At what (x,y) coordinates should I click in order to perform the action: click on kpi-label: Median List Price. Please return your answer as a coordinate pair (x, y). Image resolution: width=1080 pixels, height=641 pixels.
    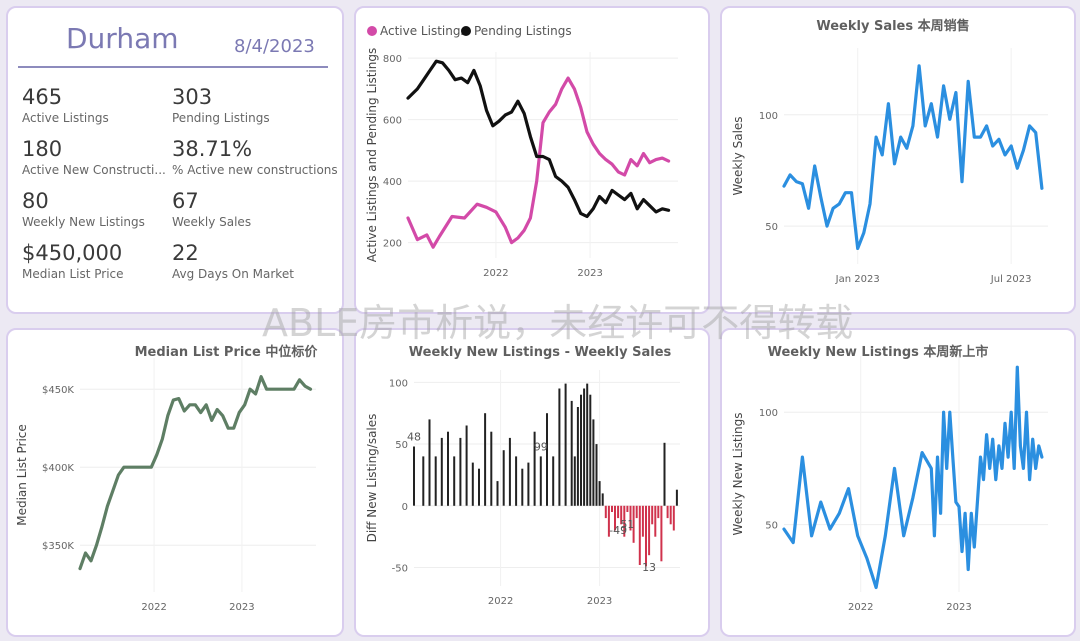
    Looking at the image, I should click on (73, 274).